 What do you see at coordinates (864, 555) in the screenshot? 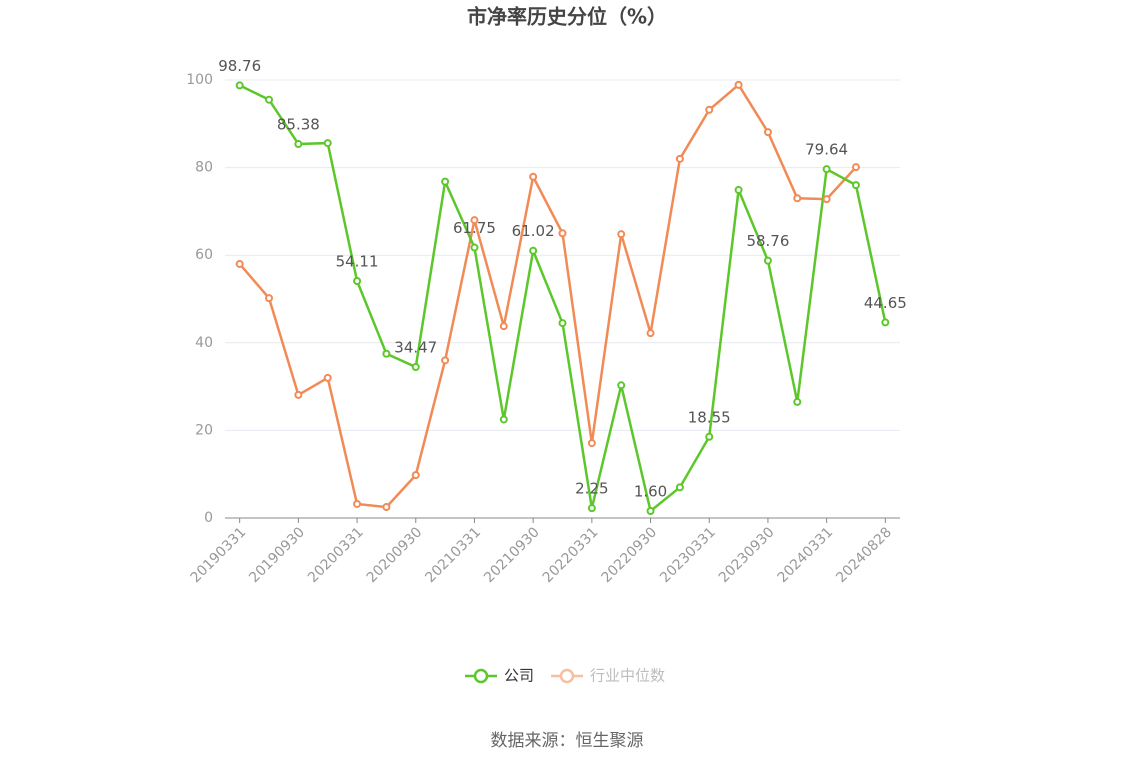
I see `x-tick-label: 20240828` at bounding box center [864, 555].